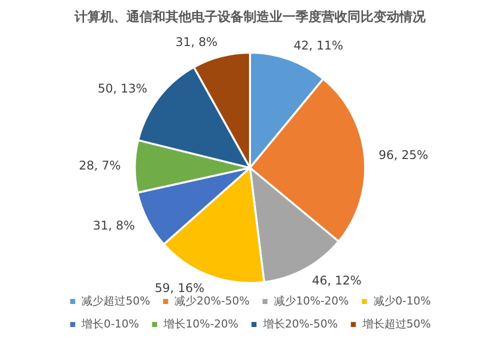  I want to click on legend-label: 减少10%-20%, so click(311, 301).